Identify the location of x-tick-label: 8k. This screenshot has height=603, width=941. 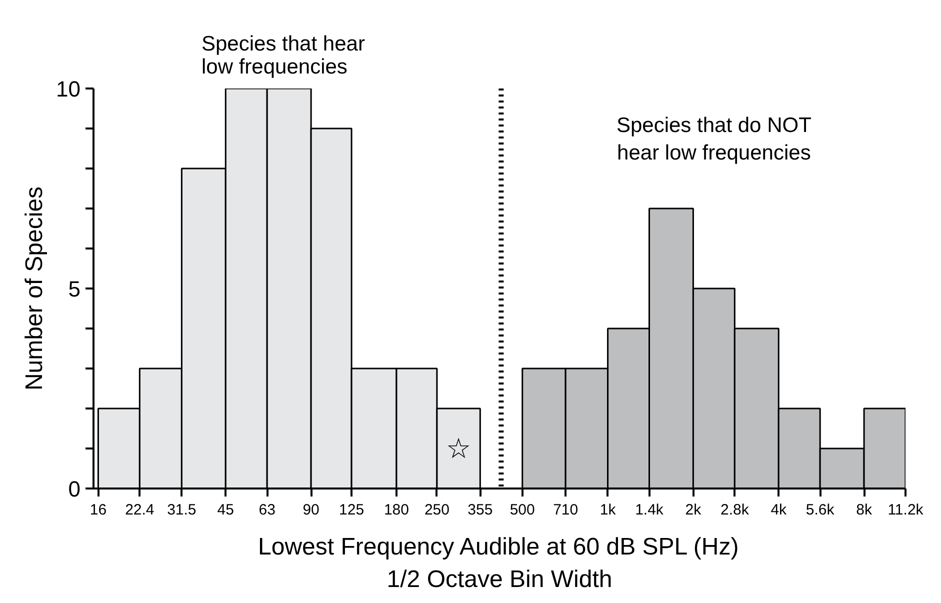
(864, 510).